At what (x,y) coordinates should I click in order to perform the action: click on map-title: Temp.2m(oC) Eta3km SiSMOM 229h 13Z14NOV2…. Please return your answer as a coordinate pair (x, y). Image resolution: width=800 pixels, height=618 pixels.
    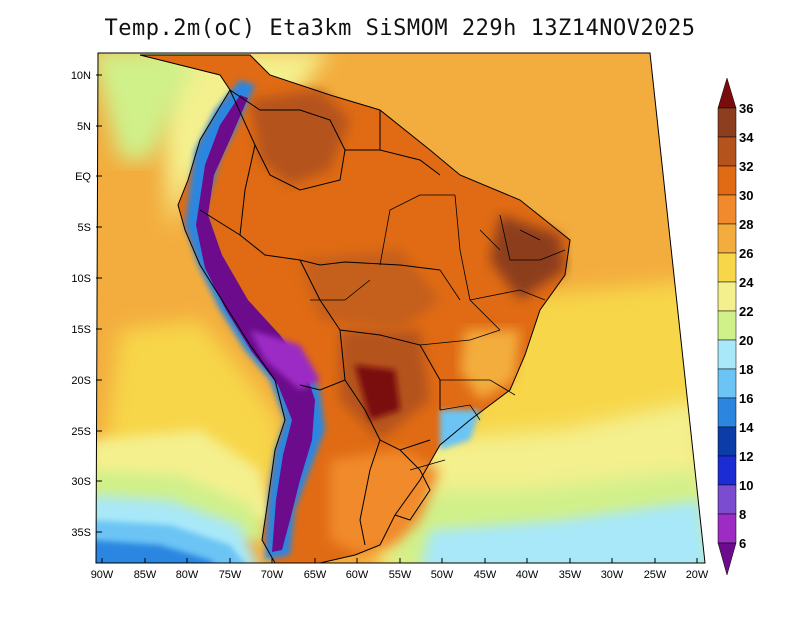
    Looking at the image, I should click on (400, 28).